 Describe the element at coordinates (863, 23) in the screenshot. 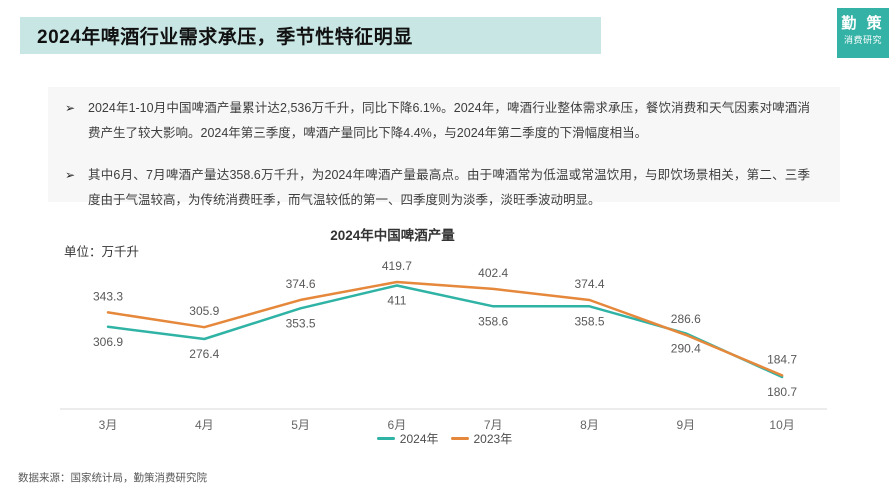

I see `logo-name: 勤 策` at that location.